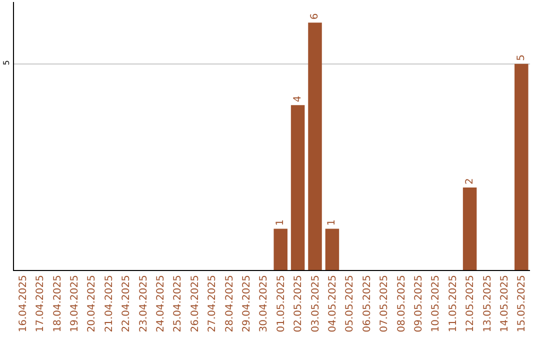  Describe the element at coordinates (144, 303) in the screenshot. I see `x-tick-label: 23.04.2025` at that location.